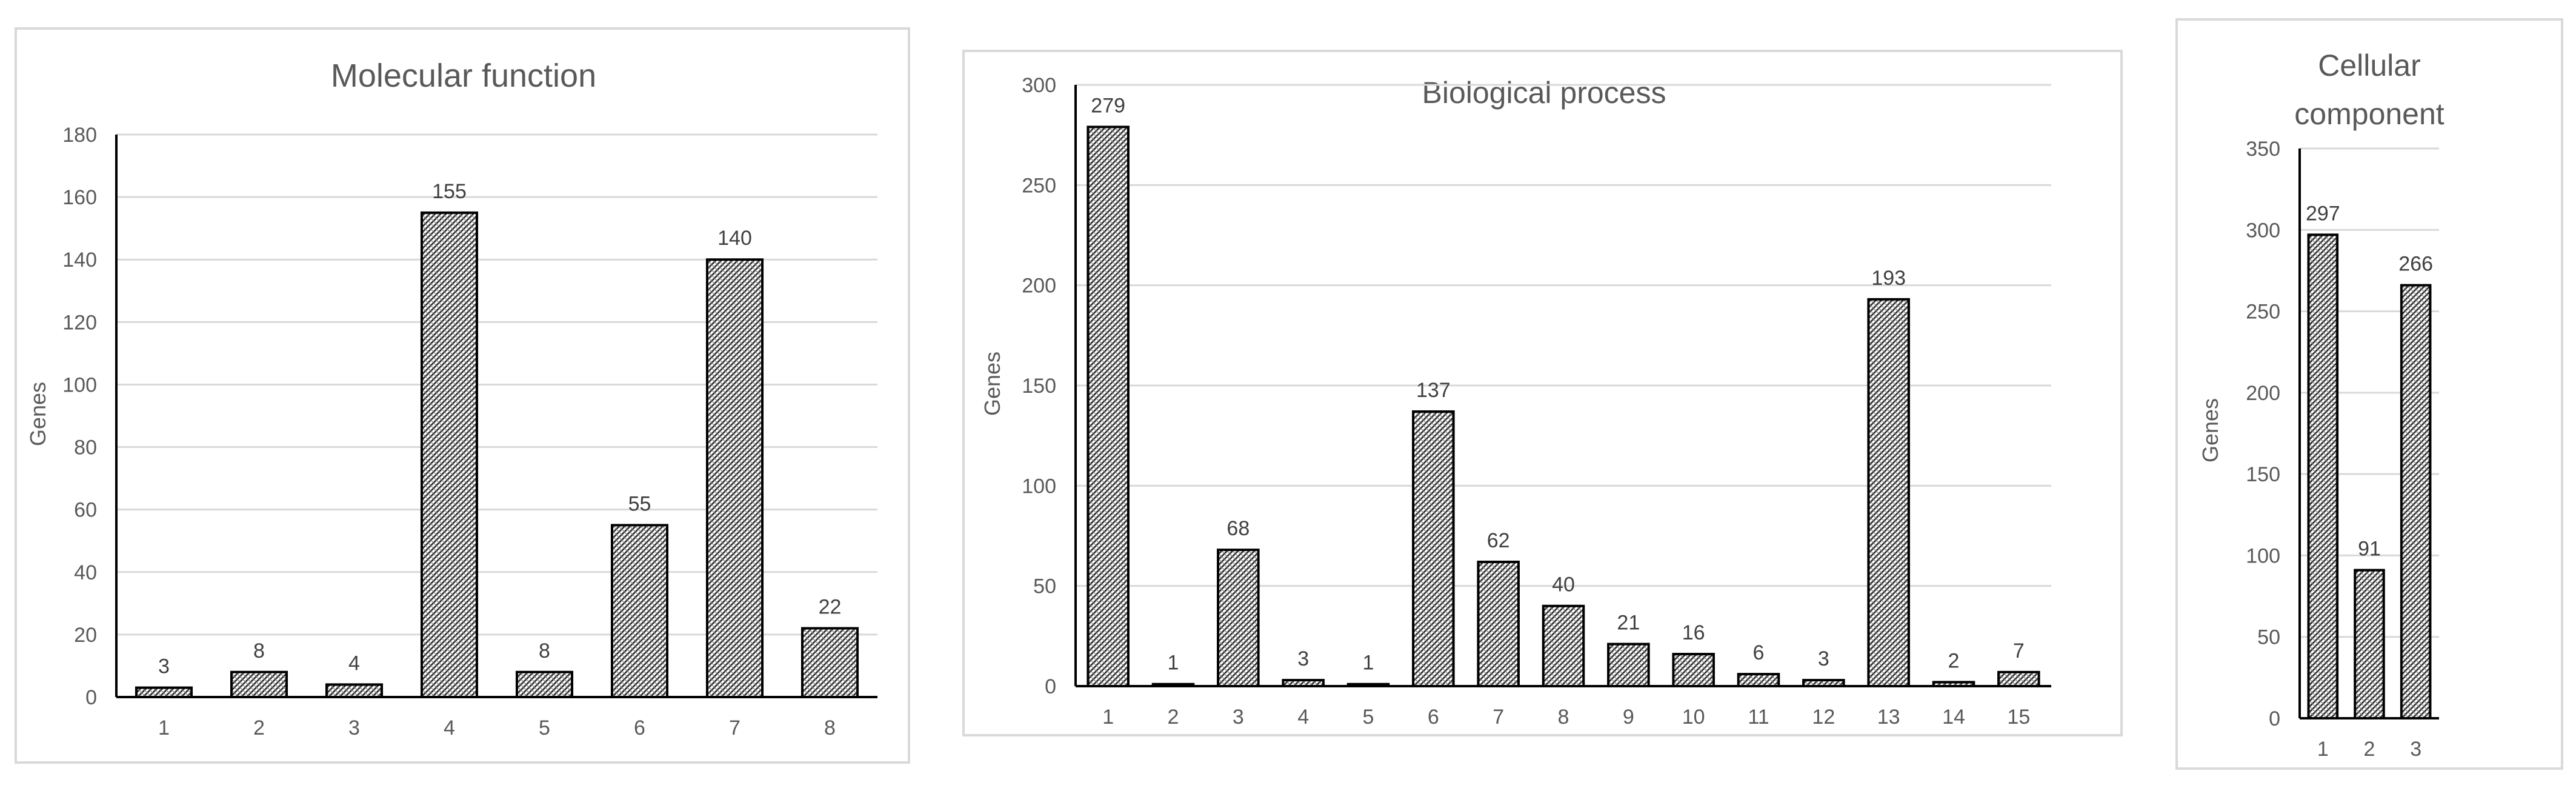  Describe the element at coordinates (1563, 584) in the screenshot. I see `data-label: 40` at that location.